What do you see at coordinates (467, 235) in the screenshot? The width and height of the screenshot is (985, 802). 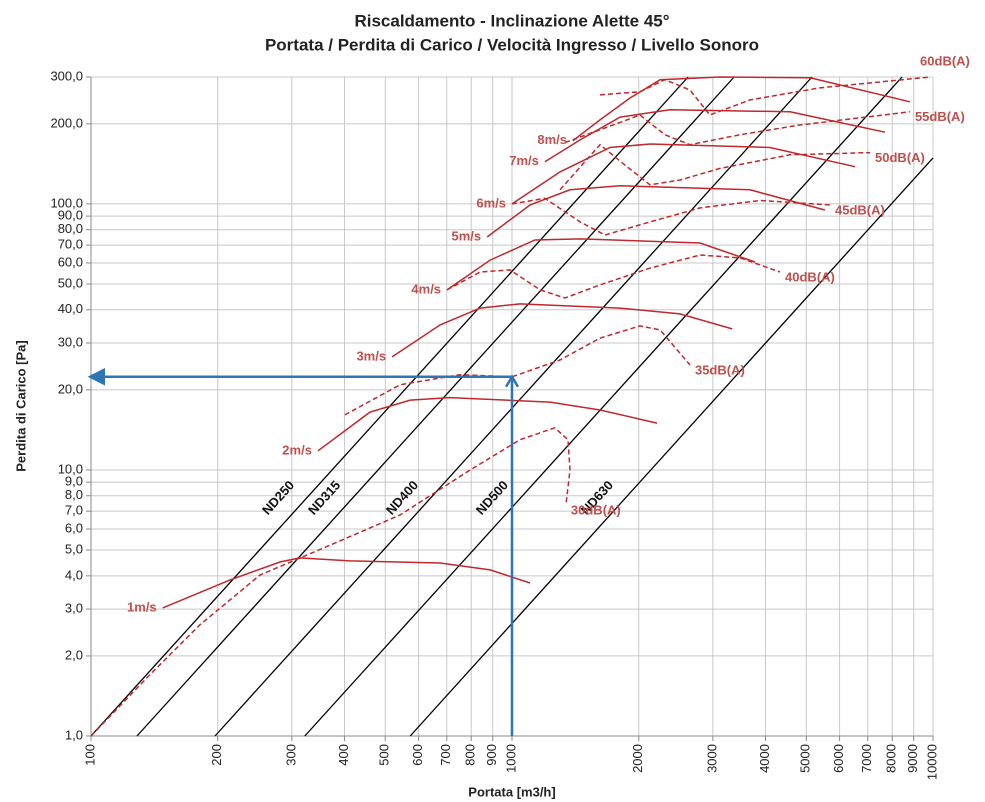 I see `velocity-label: 5m/s` at bounding box center [467, 235].